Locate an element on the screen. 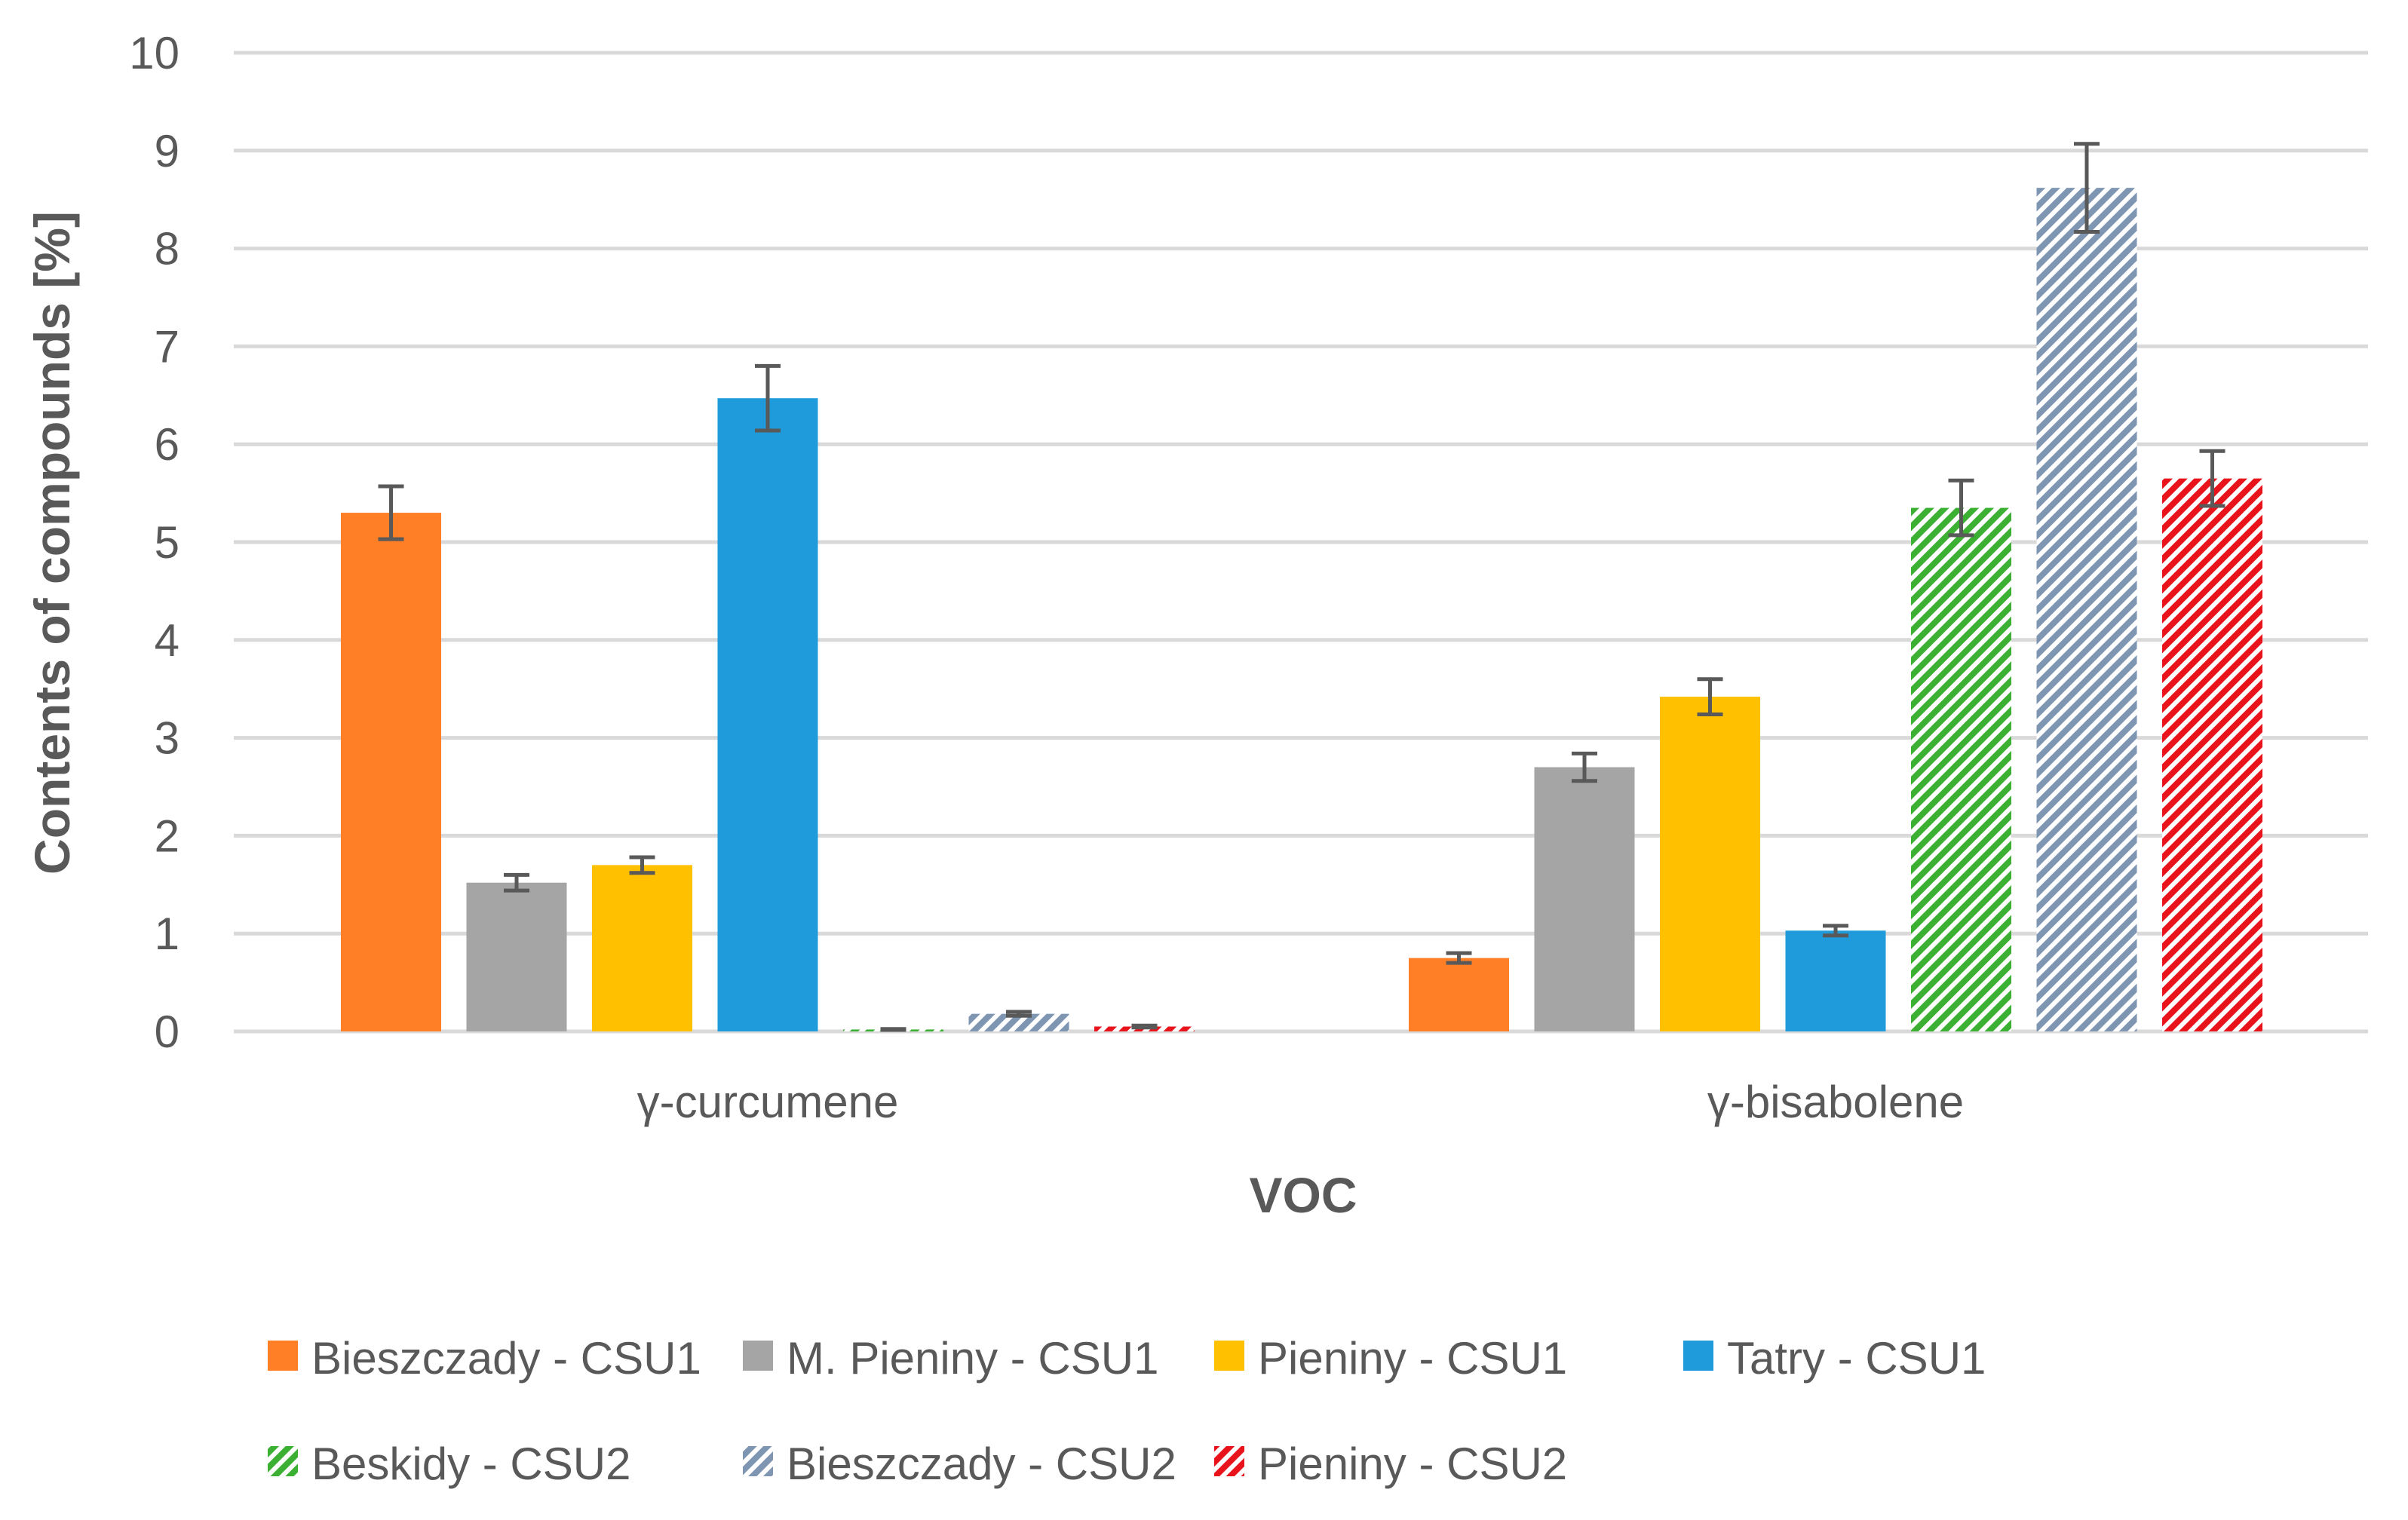  y-tick-label: 3 is located at coordinates (167, 738).